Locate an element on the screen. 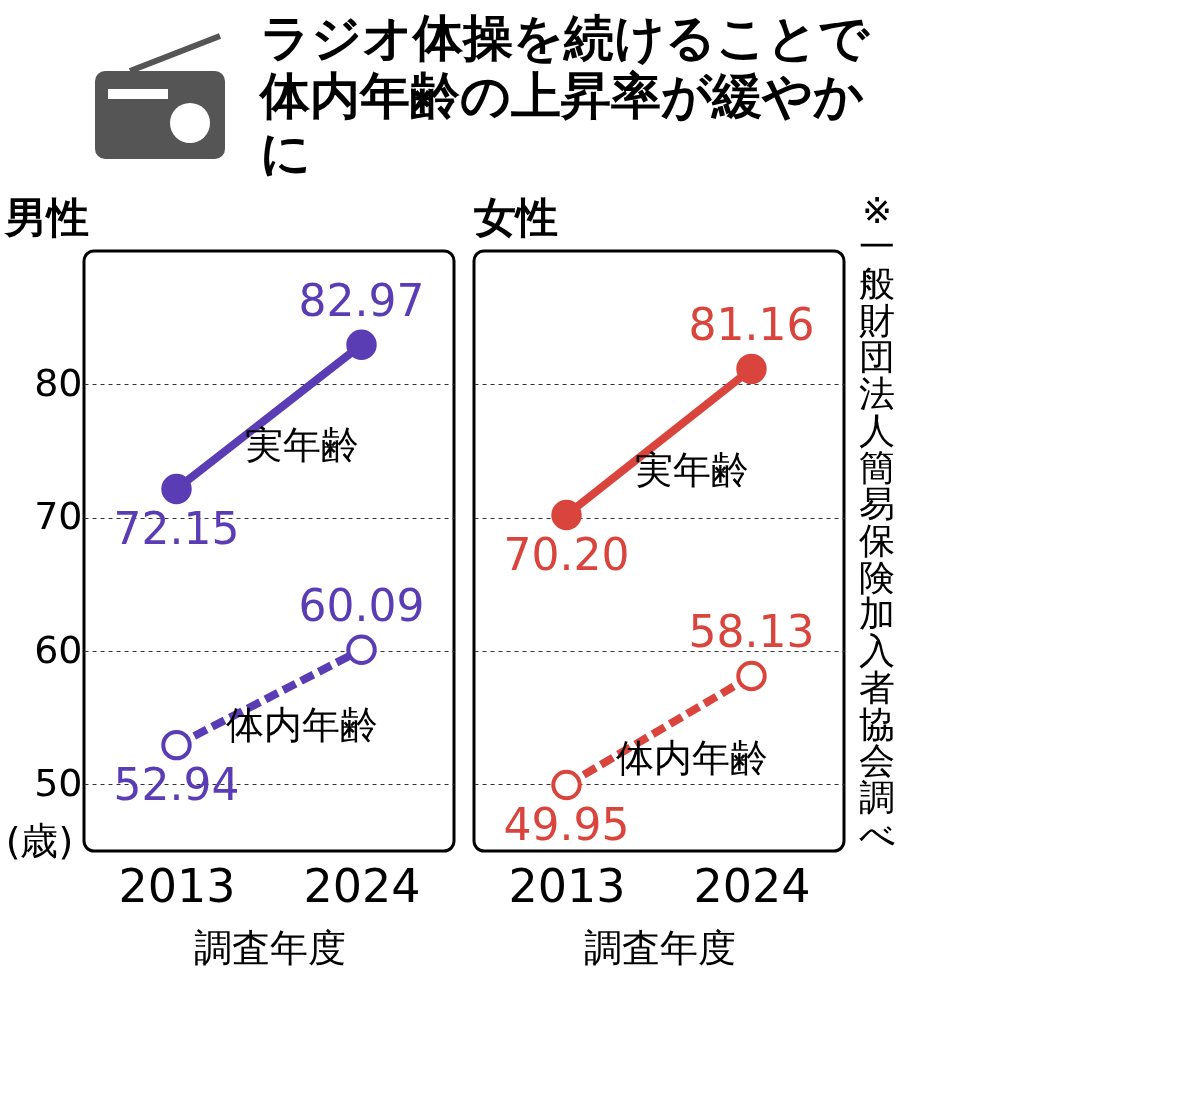 The image size is (1200, 1105). text: ラジオ体操を続けることで体内年齢の上昇率が緩やかに is located at coordinates (565, 96).